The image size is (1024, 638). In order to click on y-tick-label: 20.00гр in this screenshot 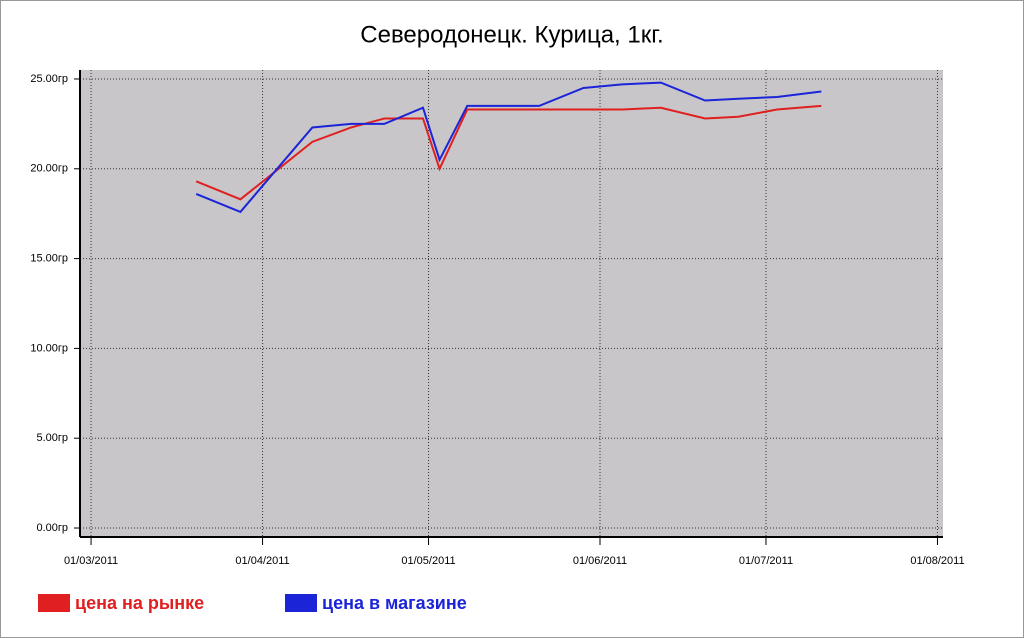, I will do `click(49, 169)`.